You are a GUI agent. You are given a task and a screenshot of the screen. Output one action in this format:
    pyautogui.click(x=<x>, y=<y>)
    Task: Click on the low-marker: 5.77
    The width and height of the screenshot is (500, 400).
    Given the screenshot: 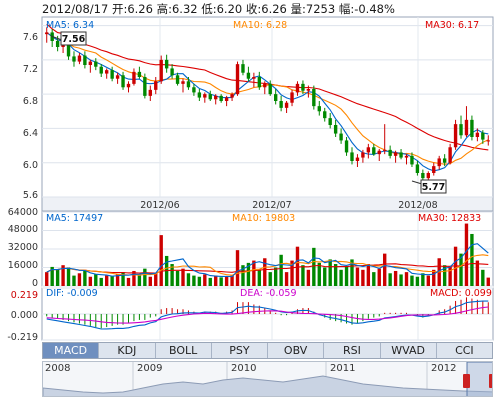 What is the action you would take?
    pyautogui.click(x=429, y=186)
    